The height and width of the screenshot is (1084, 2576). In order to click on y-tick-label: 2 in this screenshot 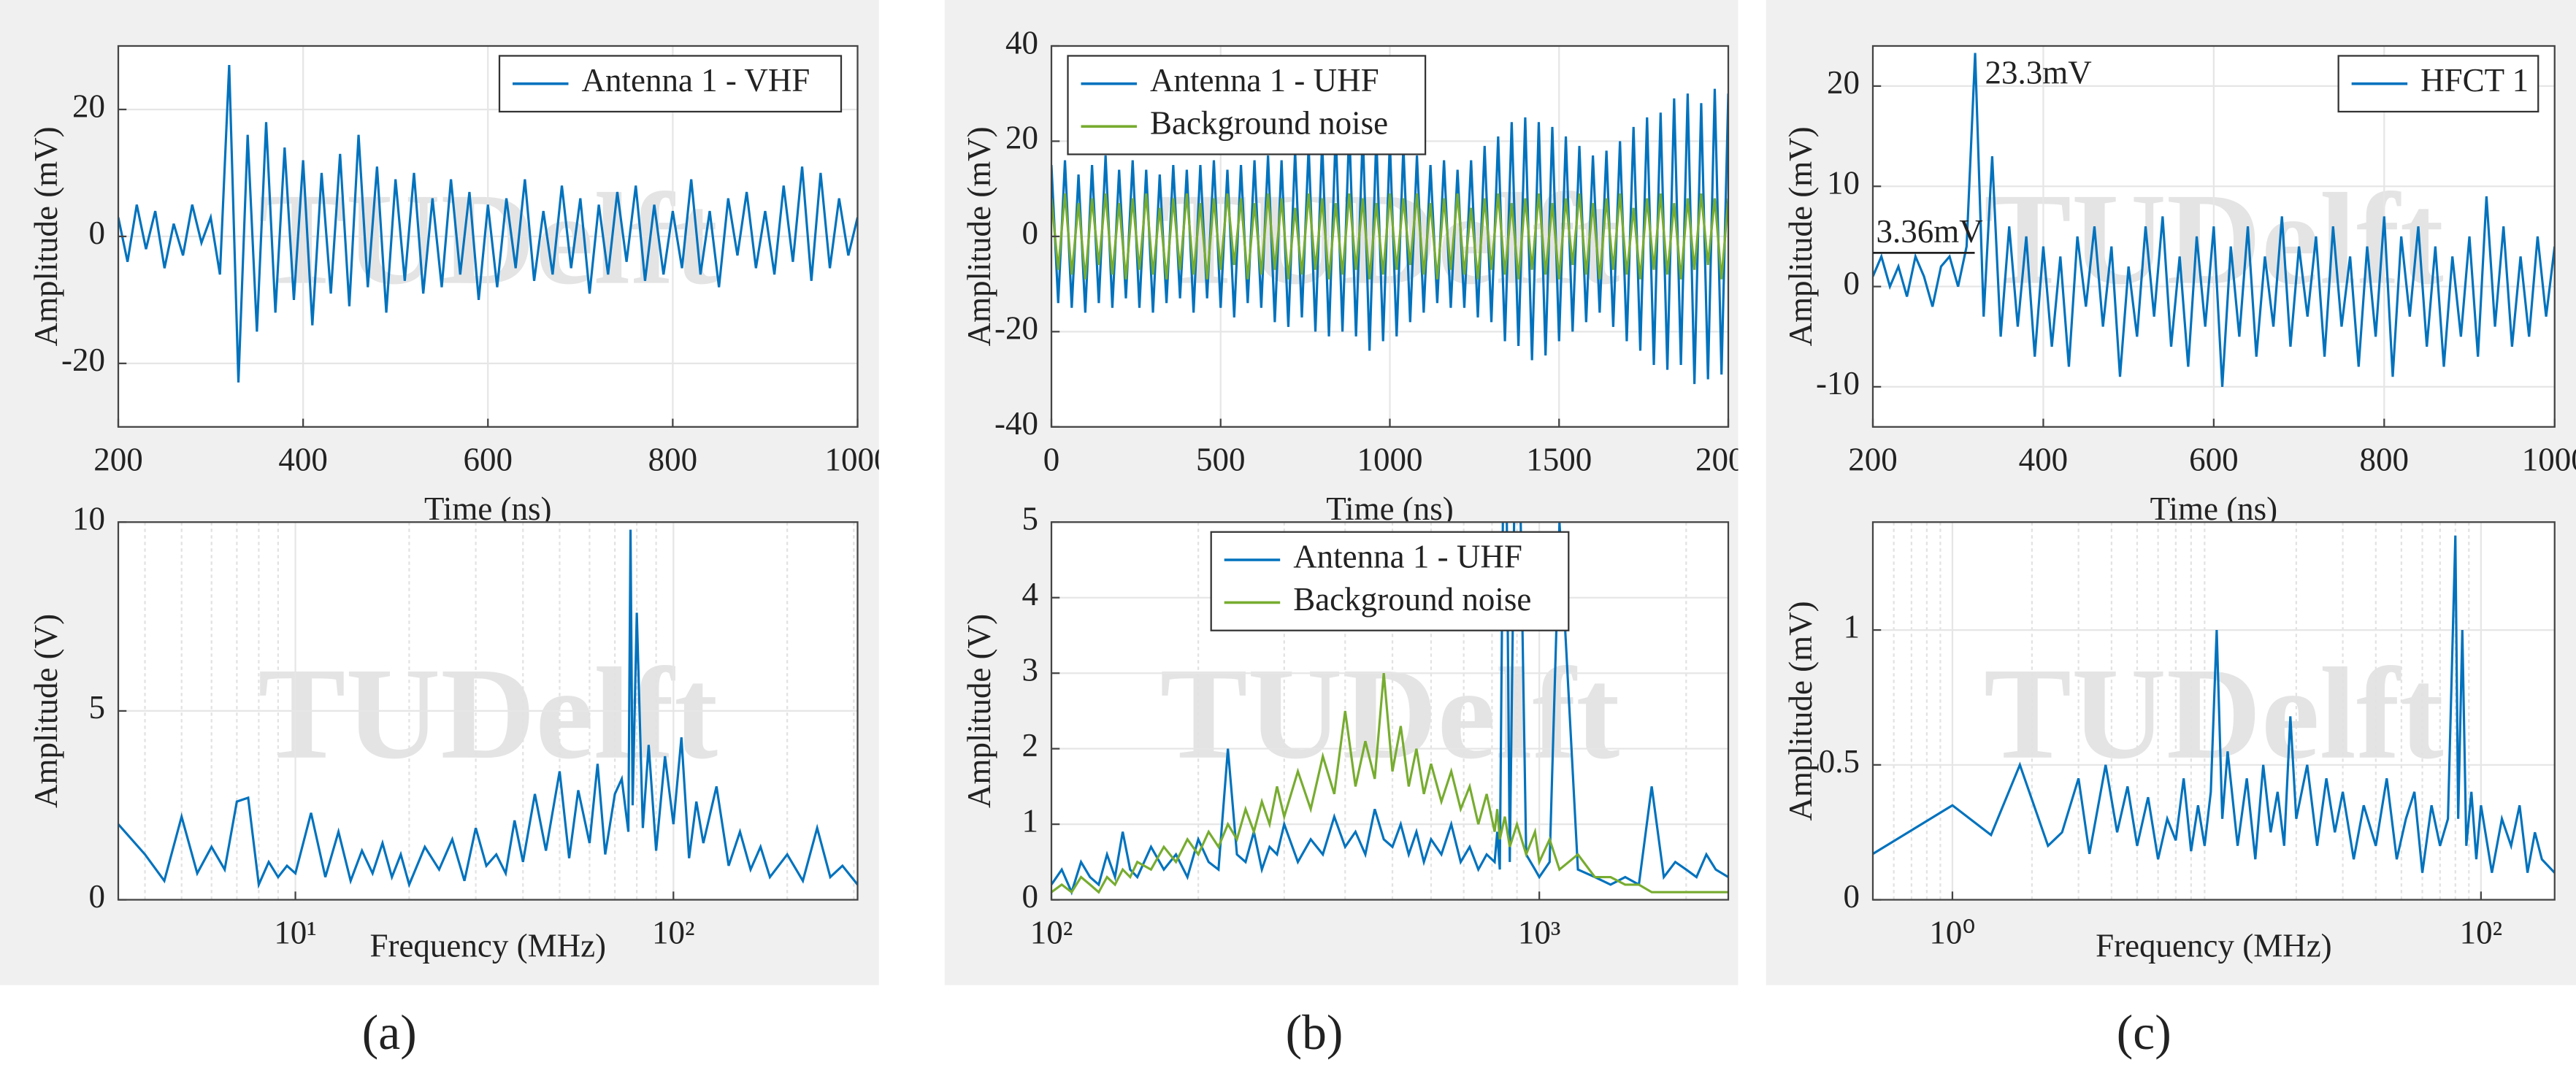, I will do `click(1029, 745)`.